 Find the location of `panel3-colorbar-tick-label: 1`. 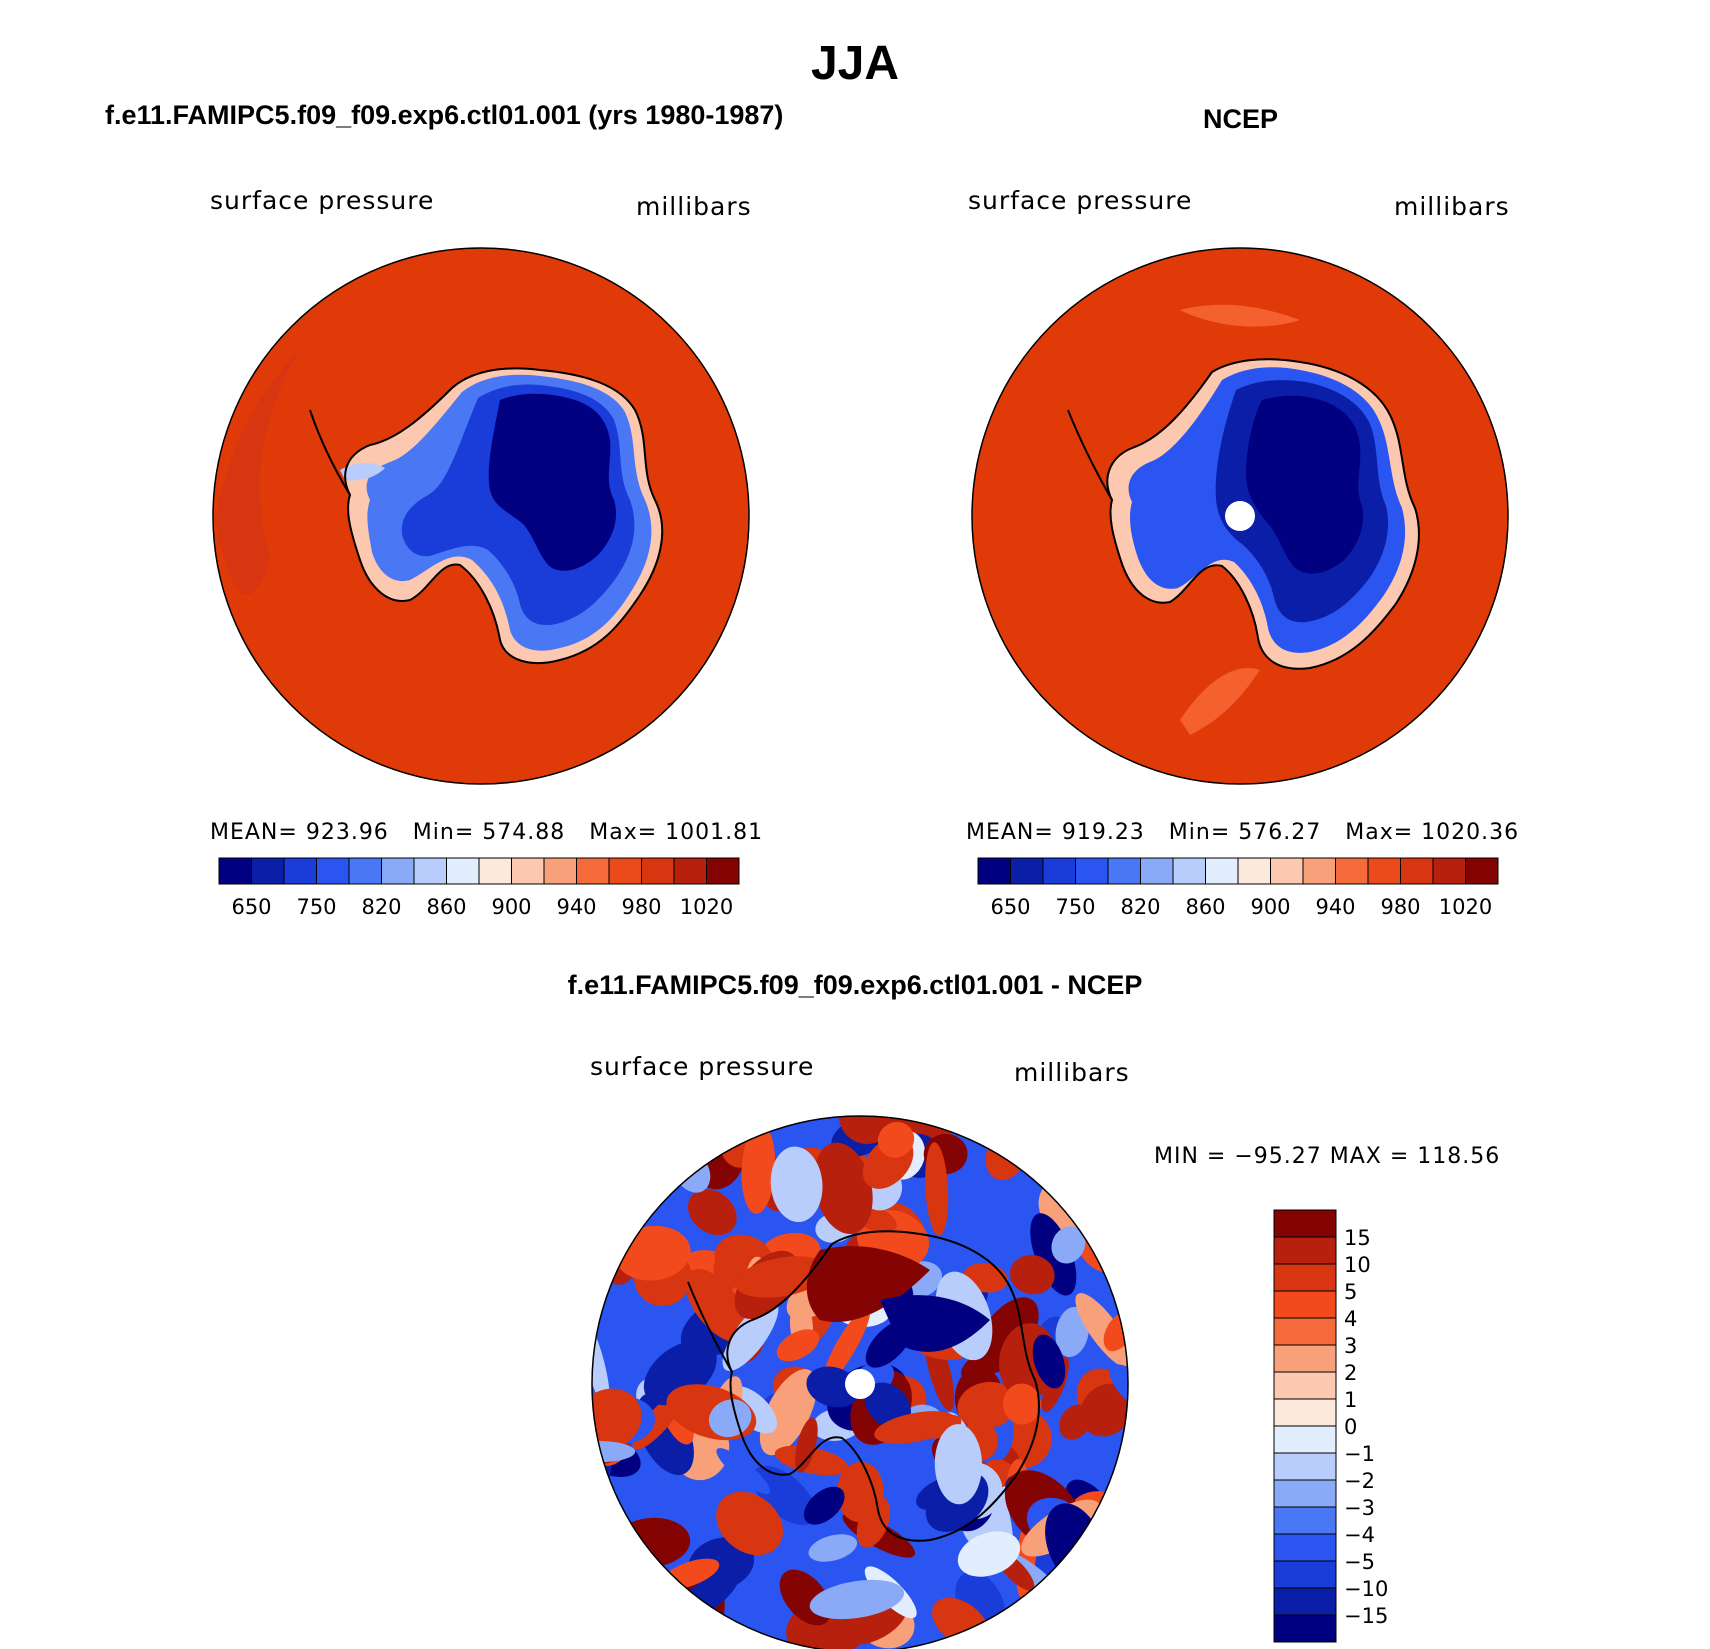

panel3-colorbar-tick-label: 1 is located at coordinates (1350, 1400).